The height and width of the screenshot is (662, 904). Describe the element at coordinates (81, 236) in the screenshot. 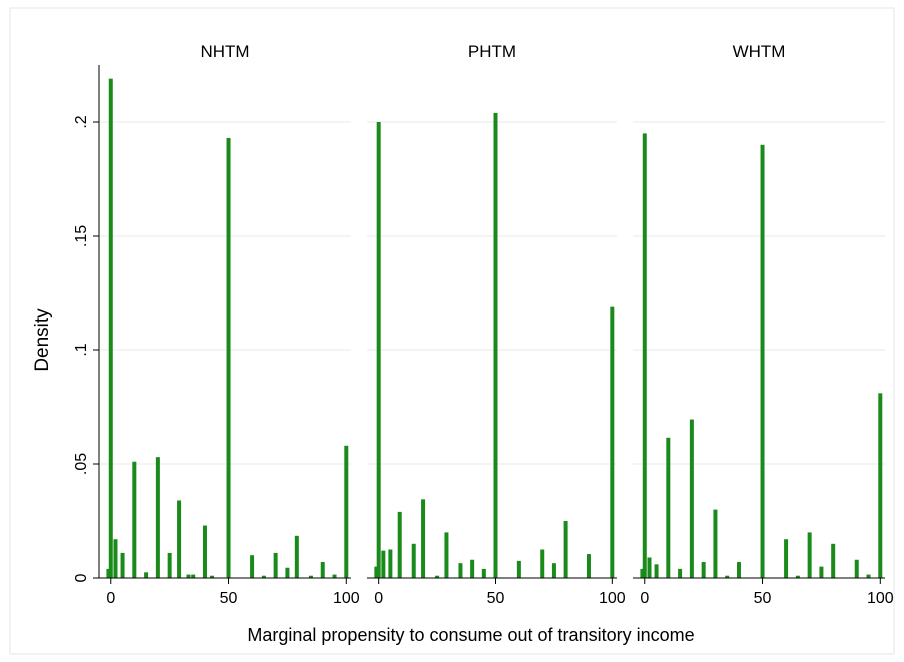

I see `y-tick-label: .15` at that location.